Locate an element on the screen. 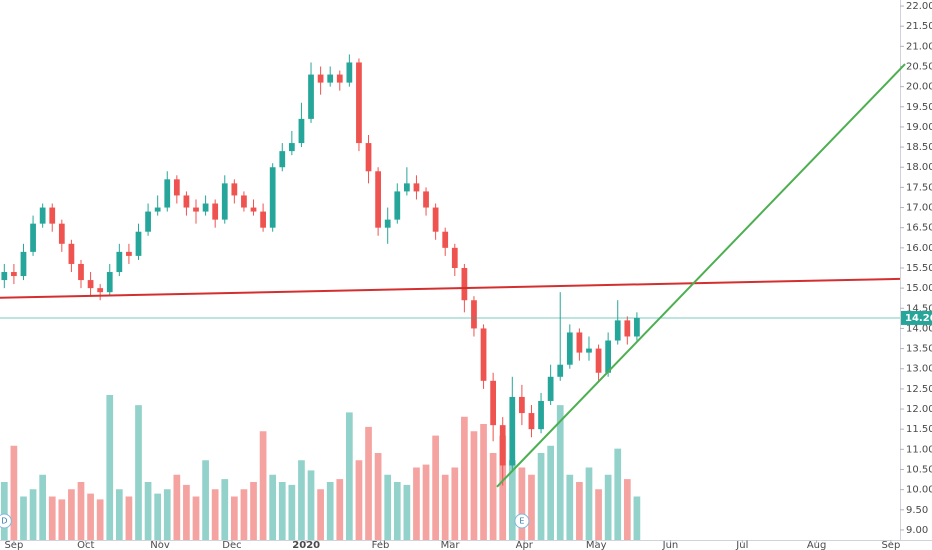 The width and height of the screenshot is (932, 550). y-tick-label: 21.00 is located at coordinates (919, 46).